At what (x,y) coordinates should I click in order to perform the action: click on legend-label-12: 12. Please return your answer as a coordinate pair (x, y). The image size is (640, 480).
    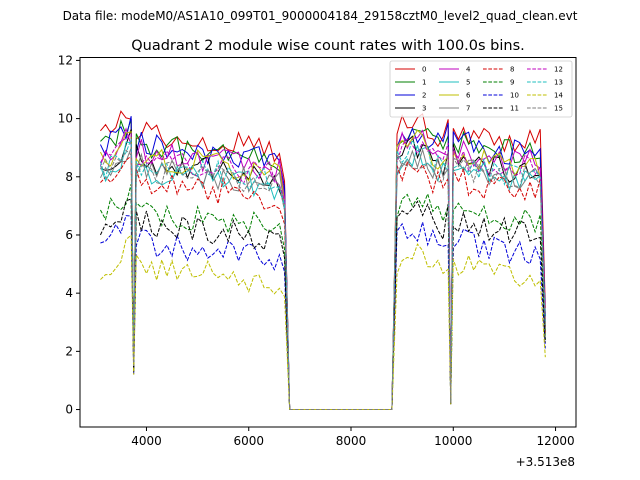
    Looking at the image, I should click on (558, 70).